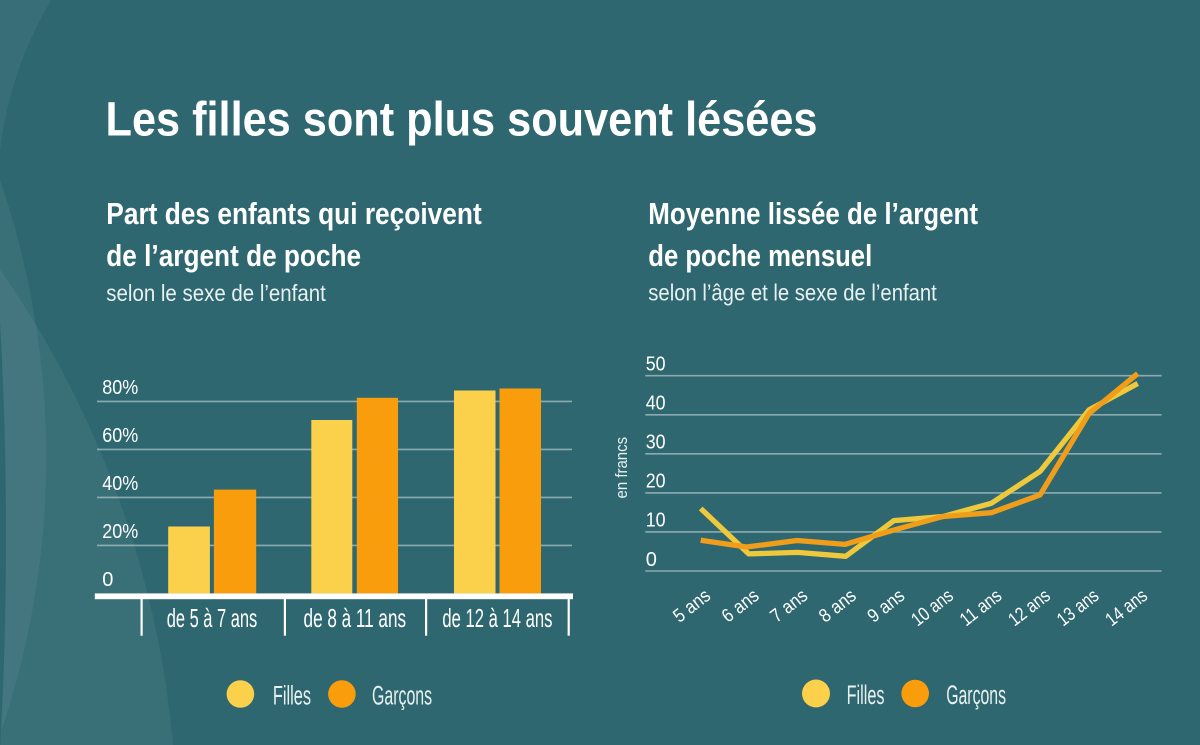  Describe the element at coordinates (837, 606) in the screenshot. I see `svg-text: 8 ans` at that location.